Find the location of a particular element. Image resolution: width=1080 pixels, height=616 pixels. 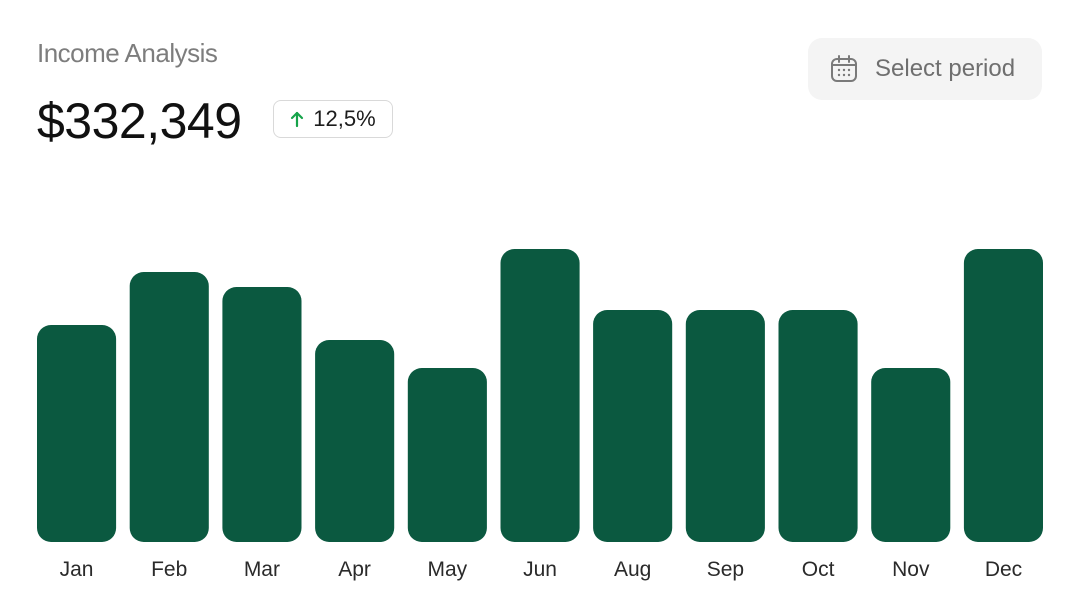

x-axis-labels: Jan Feb Mar Apr May Jun Aug Sep Oct Nov Dec is located at coordinates (541, 569).